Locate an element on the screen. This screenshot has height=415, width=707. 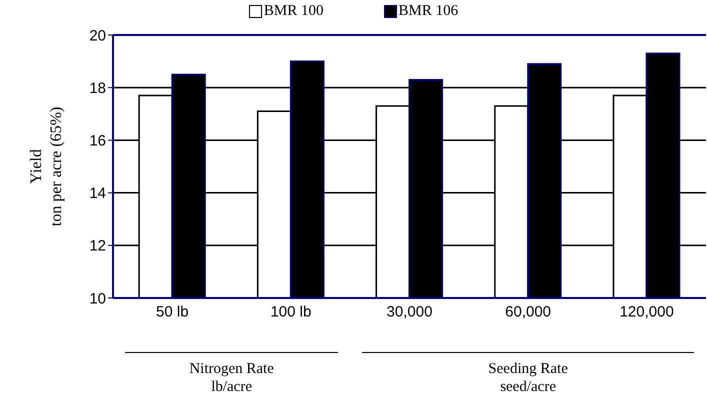
y-tick-label: 14 is located at coordinates (97, 193).